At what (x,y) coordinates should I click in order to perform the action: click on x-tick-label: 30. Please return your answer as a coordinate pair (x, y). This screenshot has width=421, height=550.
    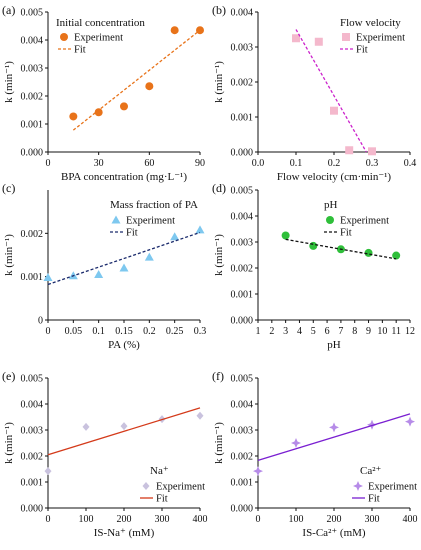
    Looking at the image, I should click on (99, 163).